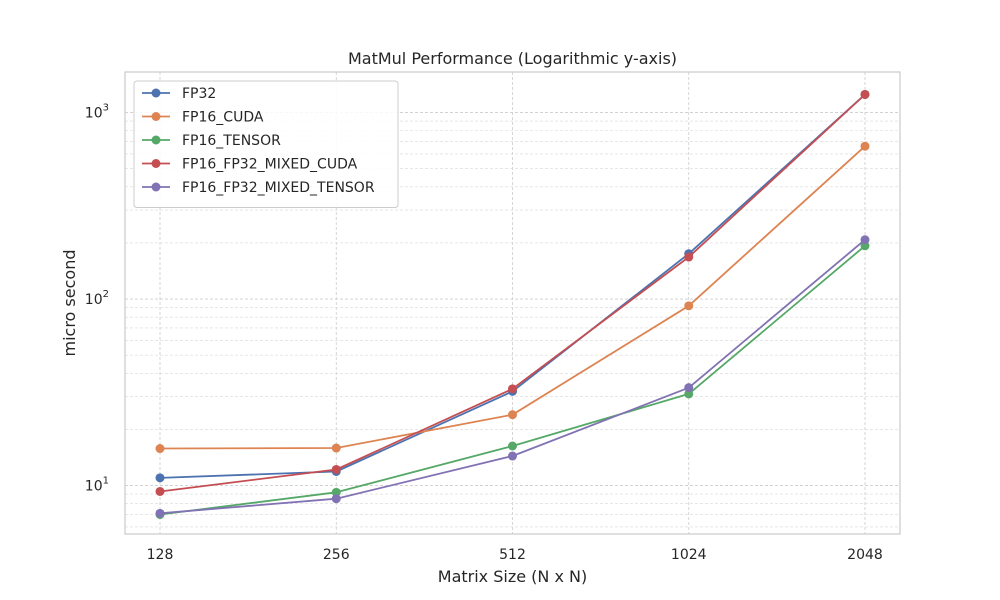 The width and height of the screenshot is (1000, 600). I want to click on x-tick-label: 512, so click(512, 555).